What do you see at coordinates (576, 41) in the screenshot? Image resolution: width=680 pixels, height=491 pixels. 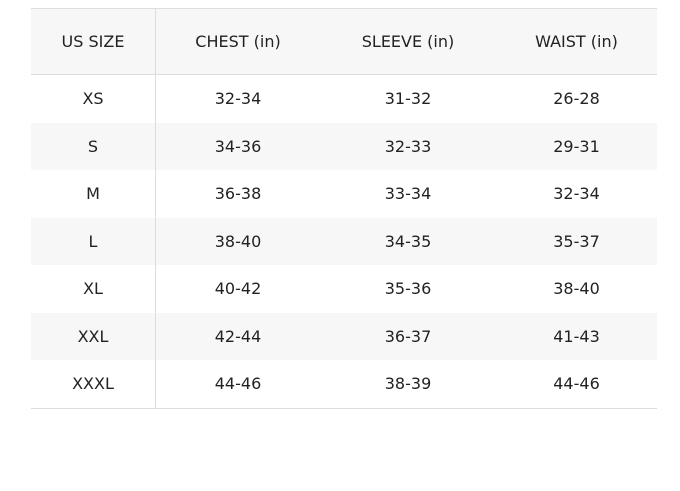 I see `column-header: WAIST (in)` at bounding box center [576, 41].